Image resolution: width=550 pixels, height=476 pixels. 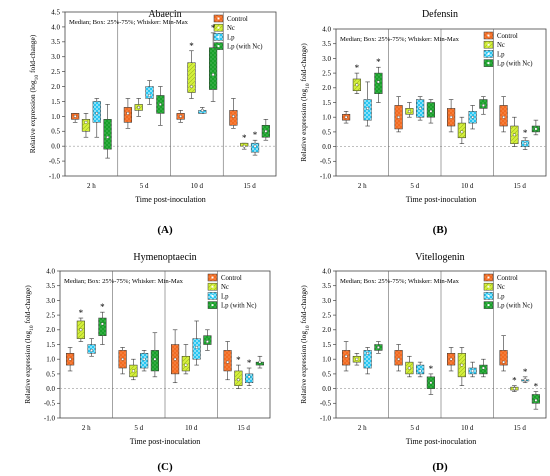 I want to click on panel-label: (C), so click(x=165, y=467).